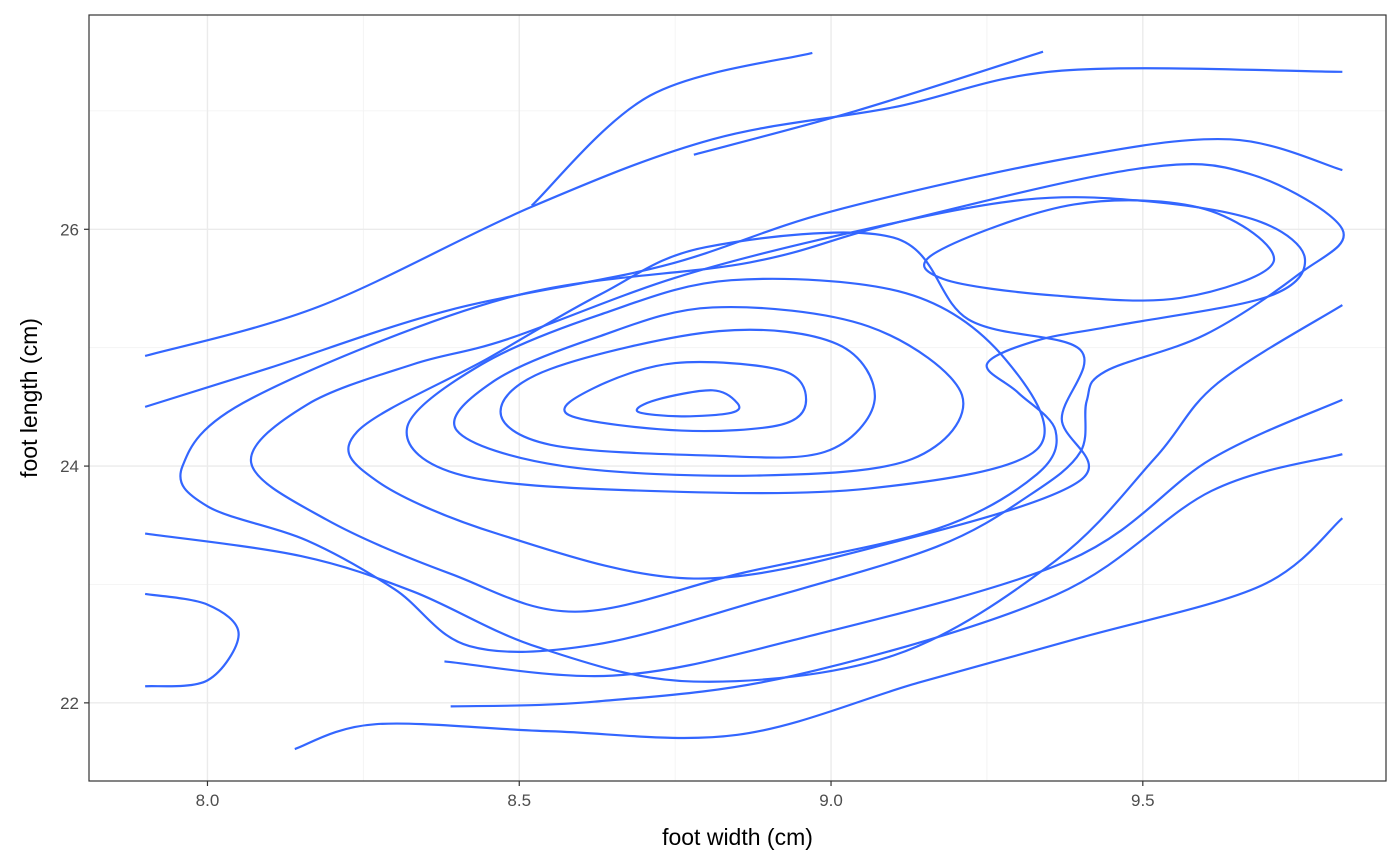 The width and height of the screenshot is (1400, 866). What do you see at coordinates (737, 837) in the screenshot?
I see `x-axis-title: foot width (cm)` at bounding box center [737, 837].